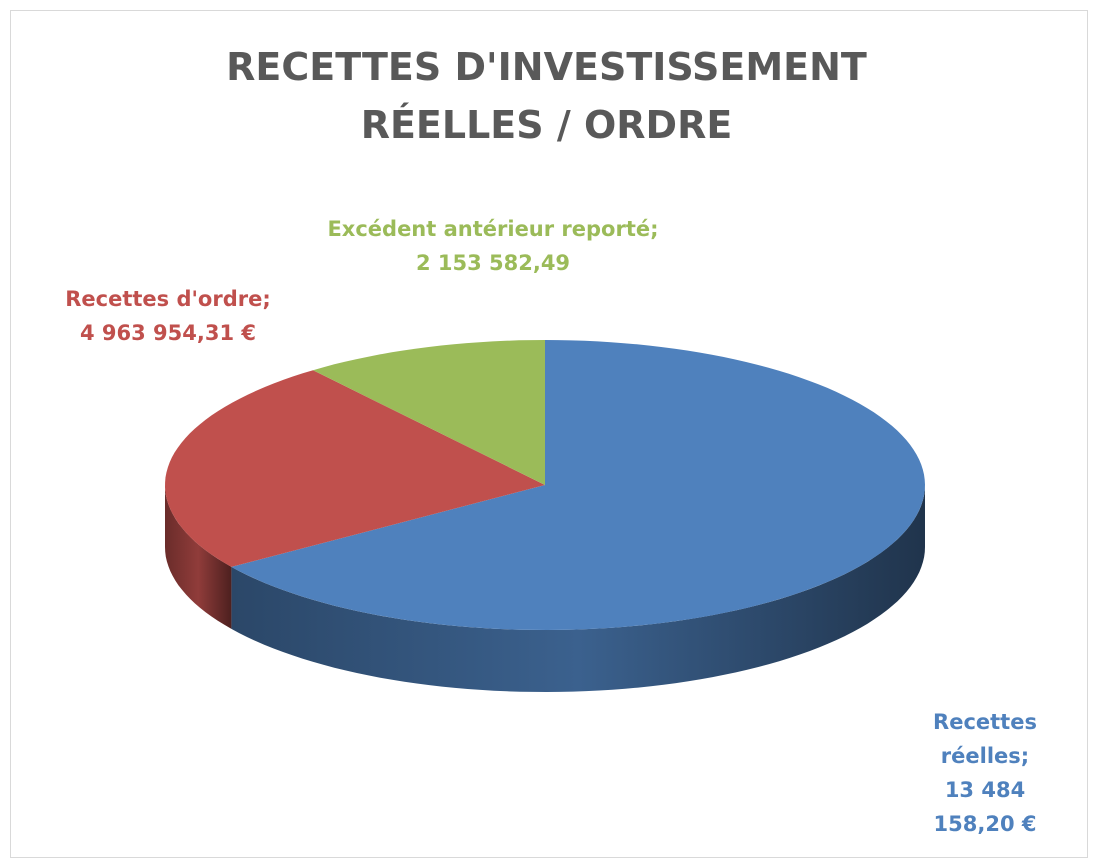  I want to click on category-label: Recettes réelles;, so click(985, 739).